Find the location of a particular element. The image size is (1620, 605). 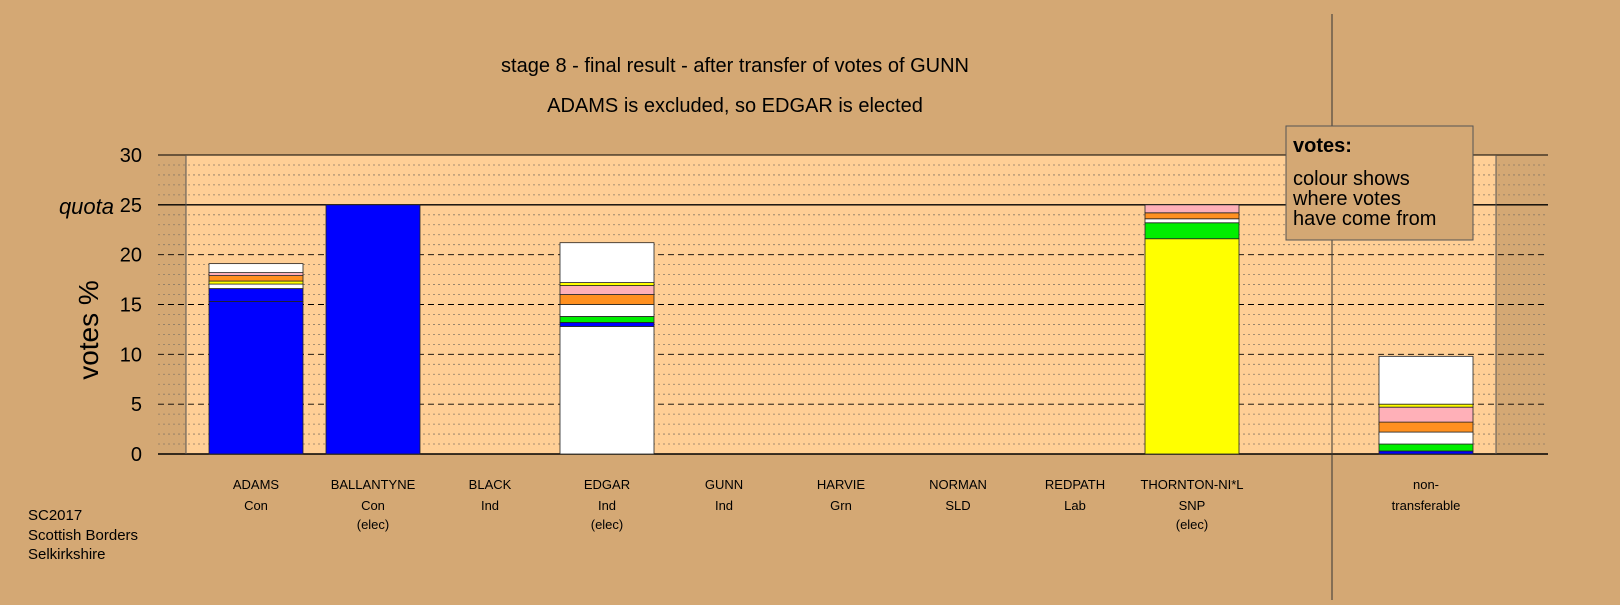

y-tick-label: 15 is located at coordinates (131, 306).